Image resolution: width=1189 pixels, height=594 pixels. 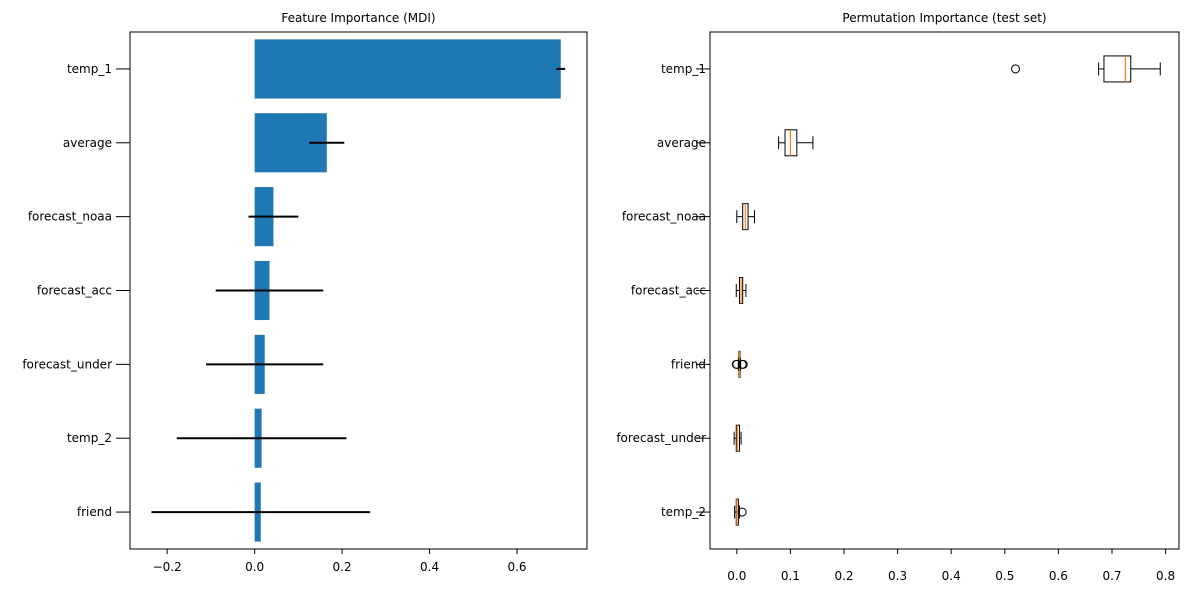 I want to click on mdi-x-tick-label: −0.2, so click(x=167, y=567).